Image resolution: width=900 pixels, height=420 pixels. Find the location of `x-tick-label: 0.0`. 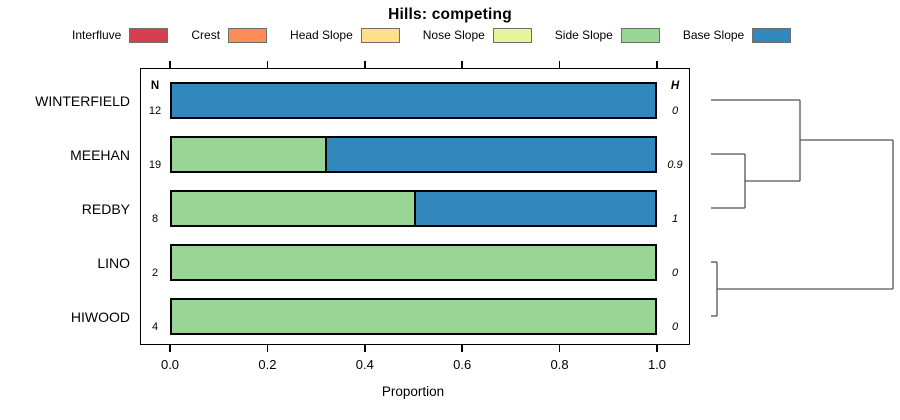

x-tick-label: 0.0 is located at coordinates (170, 364).